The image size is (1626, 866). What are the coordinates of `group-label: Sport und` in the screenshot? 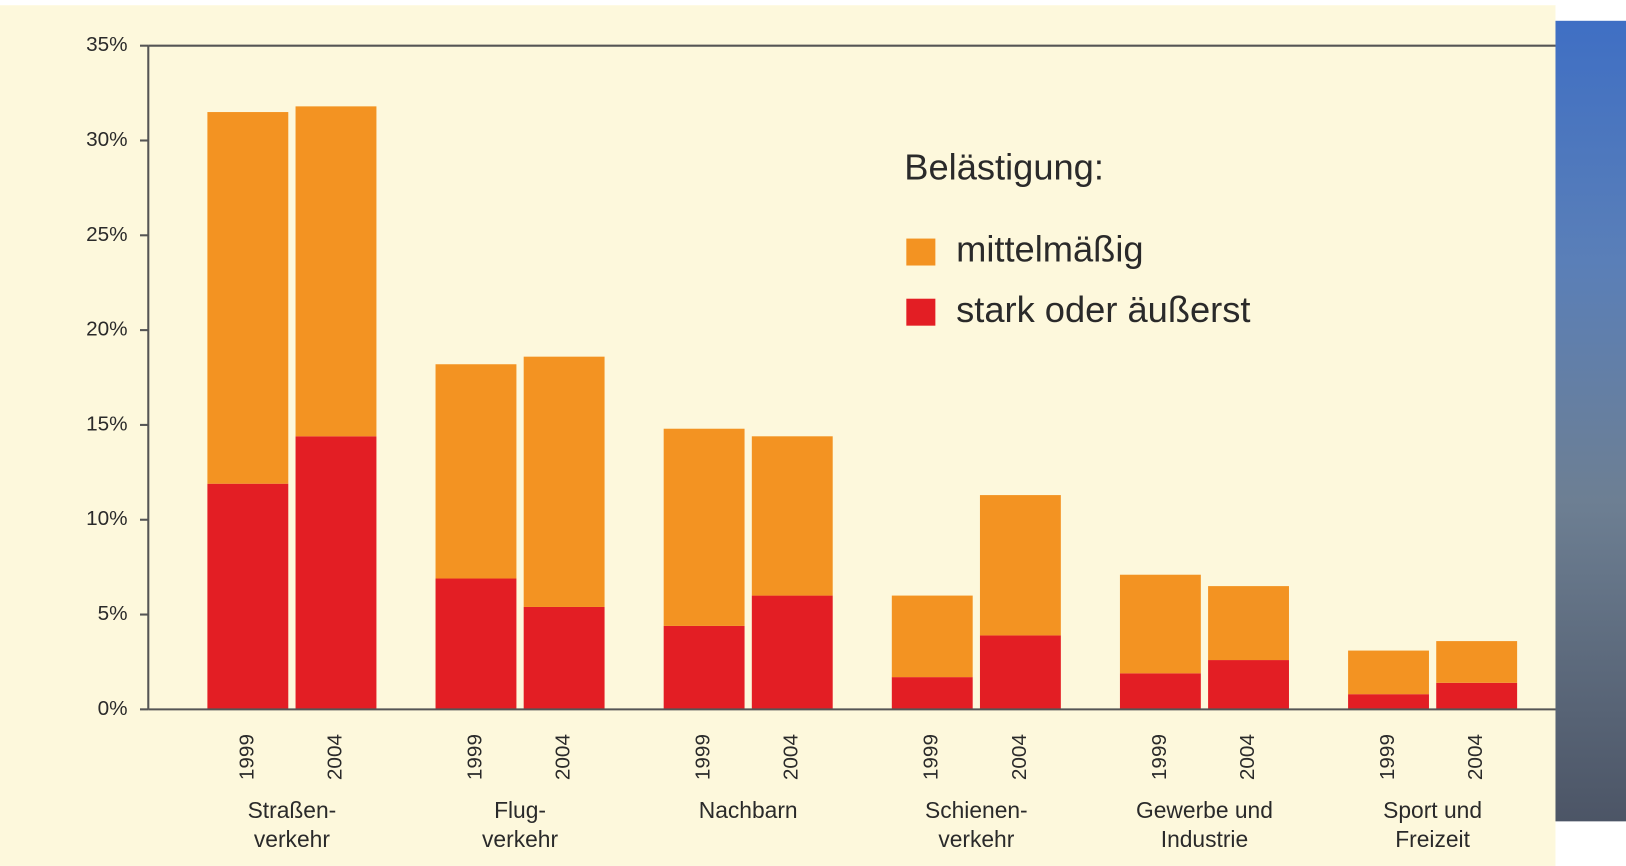 It's located at (1432, 810).